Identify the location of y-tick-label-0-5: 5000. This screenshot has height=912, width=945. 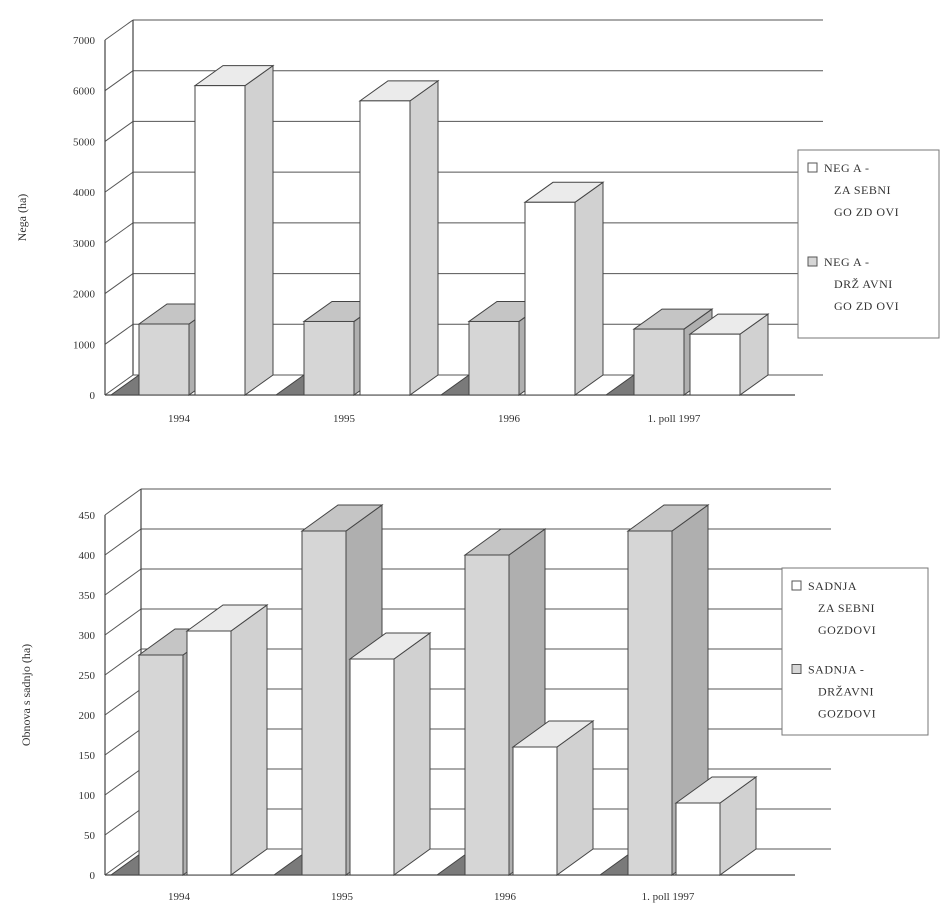
(84, 142).